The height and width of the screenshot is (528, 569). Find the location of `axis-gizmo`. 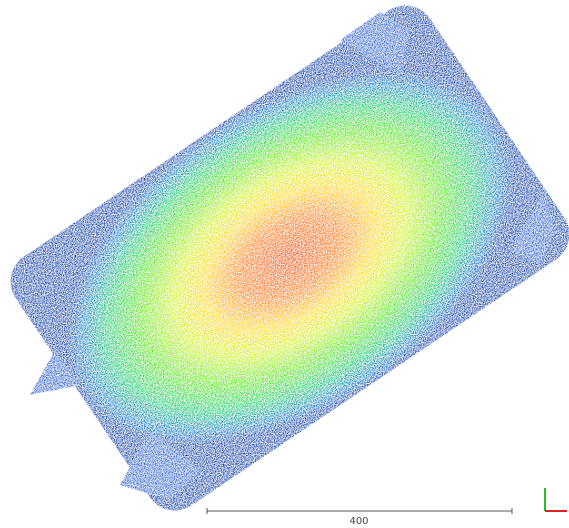

axis-gizmo is located at coordinates (555, 500).